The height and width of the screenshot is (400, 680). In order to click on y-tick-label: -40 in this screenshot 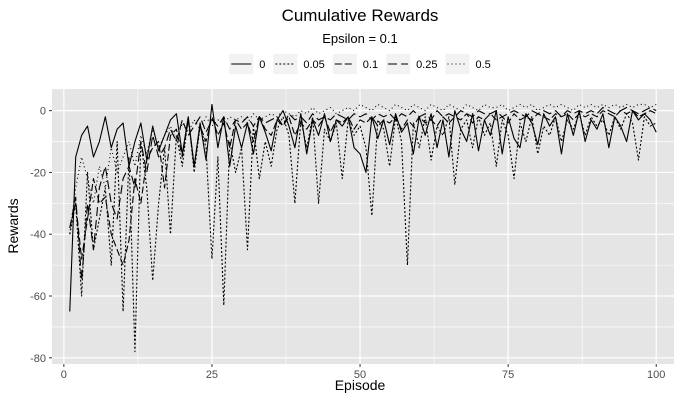, I will do `click(38, 235)`.